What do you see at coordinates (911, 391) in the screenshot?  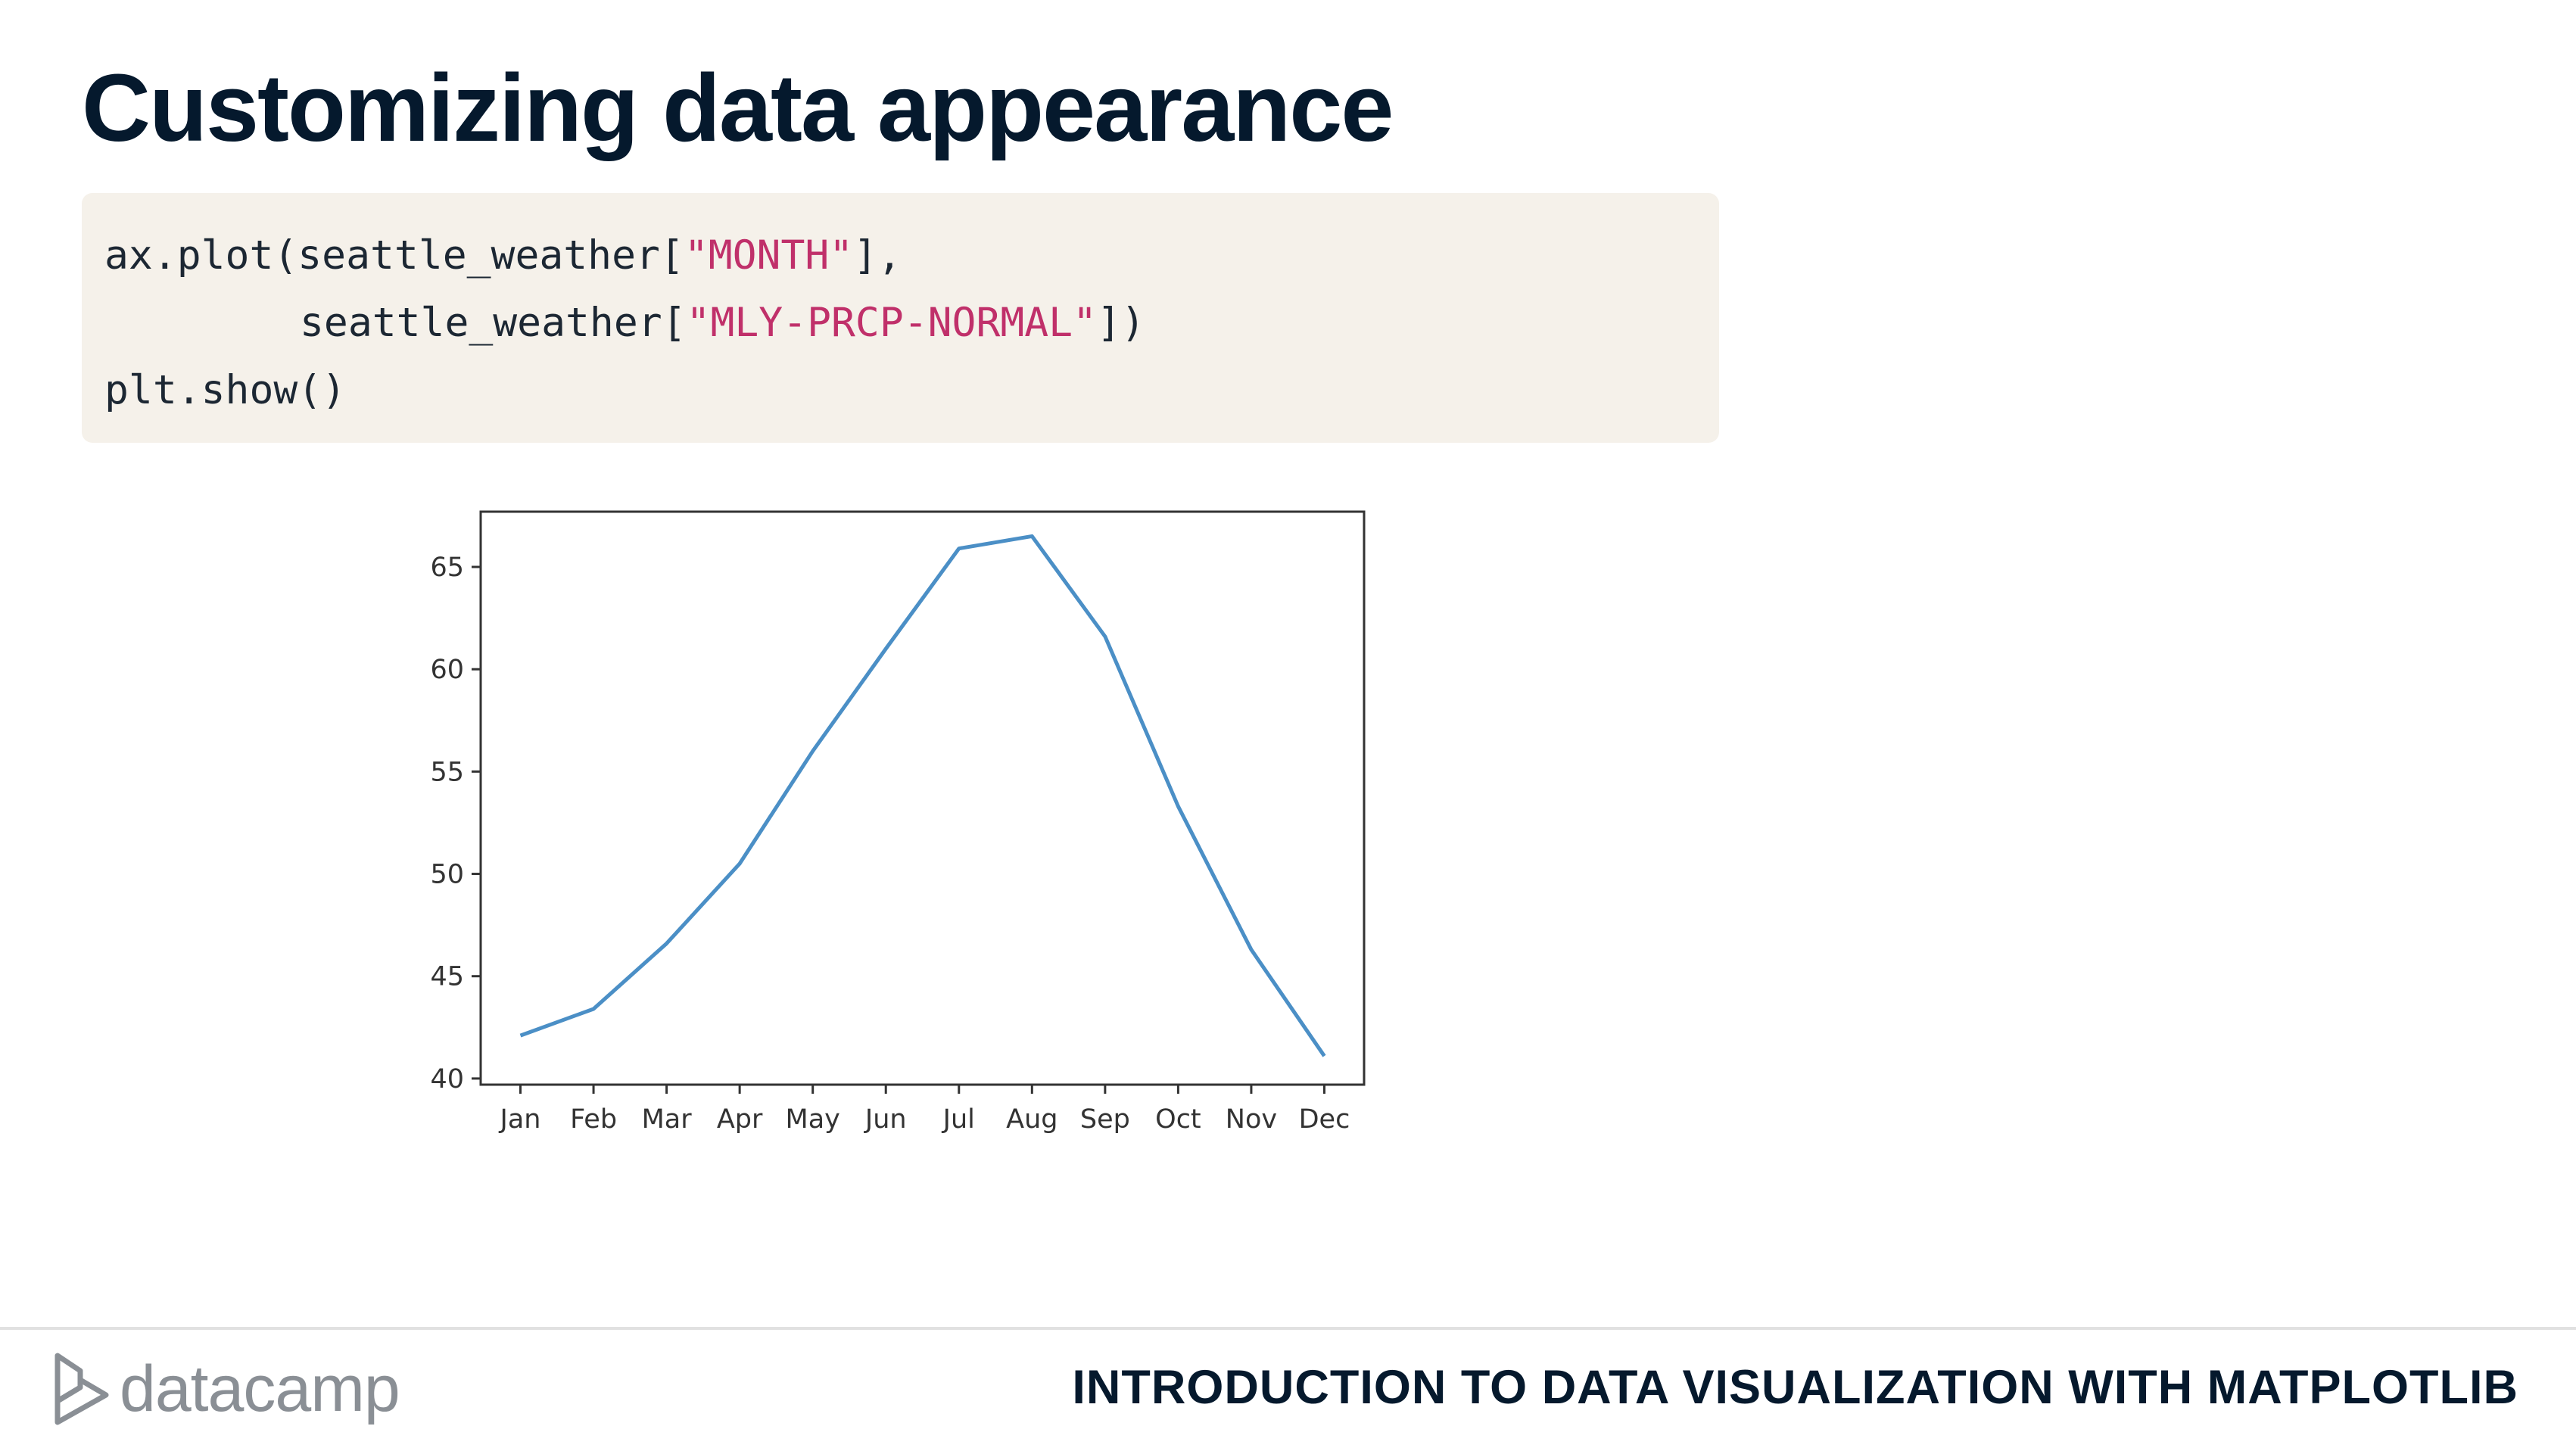 I see `code-line-3: plt.show()` at bounding box center [911, 391].